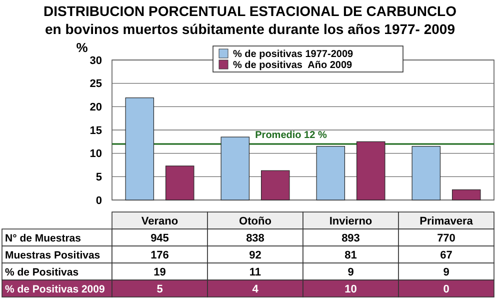 The image size is (500, 300). Describe the element at coordinates (255, 222) in the screenshot. I see `x-tick-label: Otoño` at that location.